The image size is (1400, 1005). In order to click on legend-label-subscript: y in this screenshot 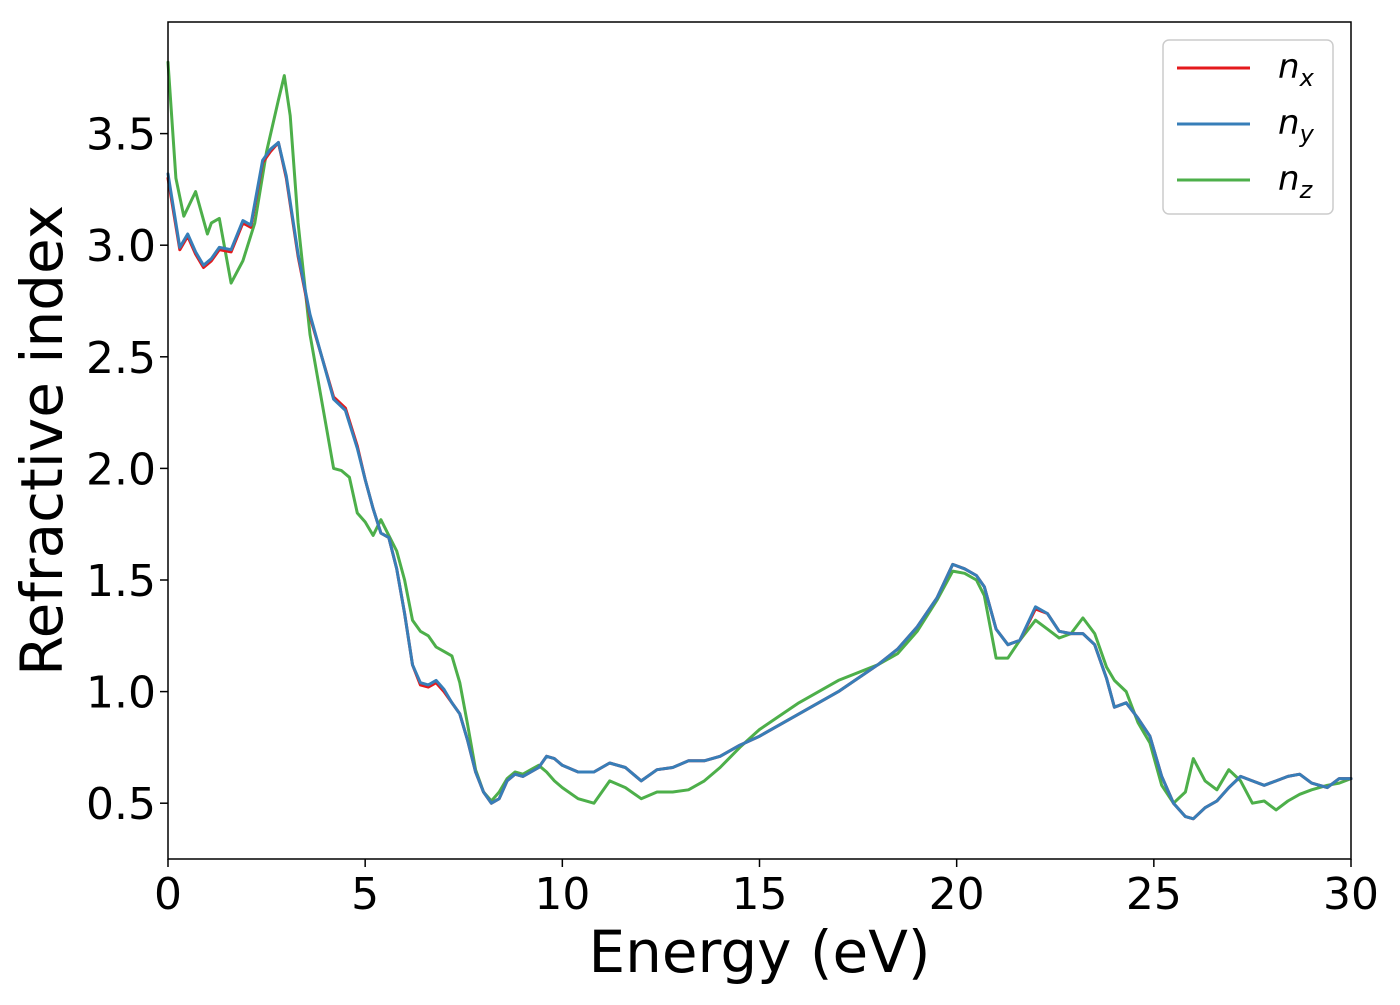, I will do `click(1307, 134)`.